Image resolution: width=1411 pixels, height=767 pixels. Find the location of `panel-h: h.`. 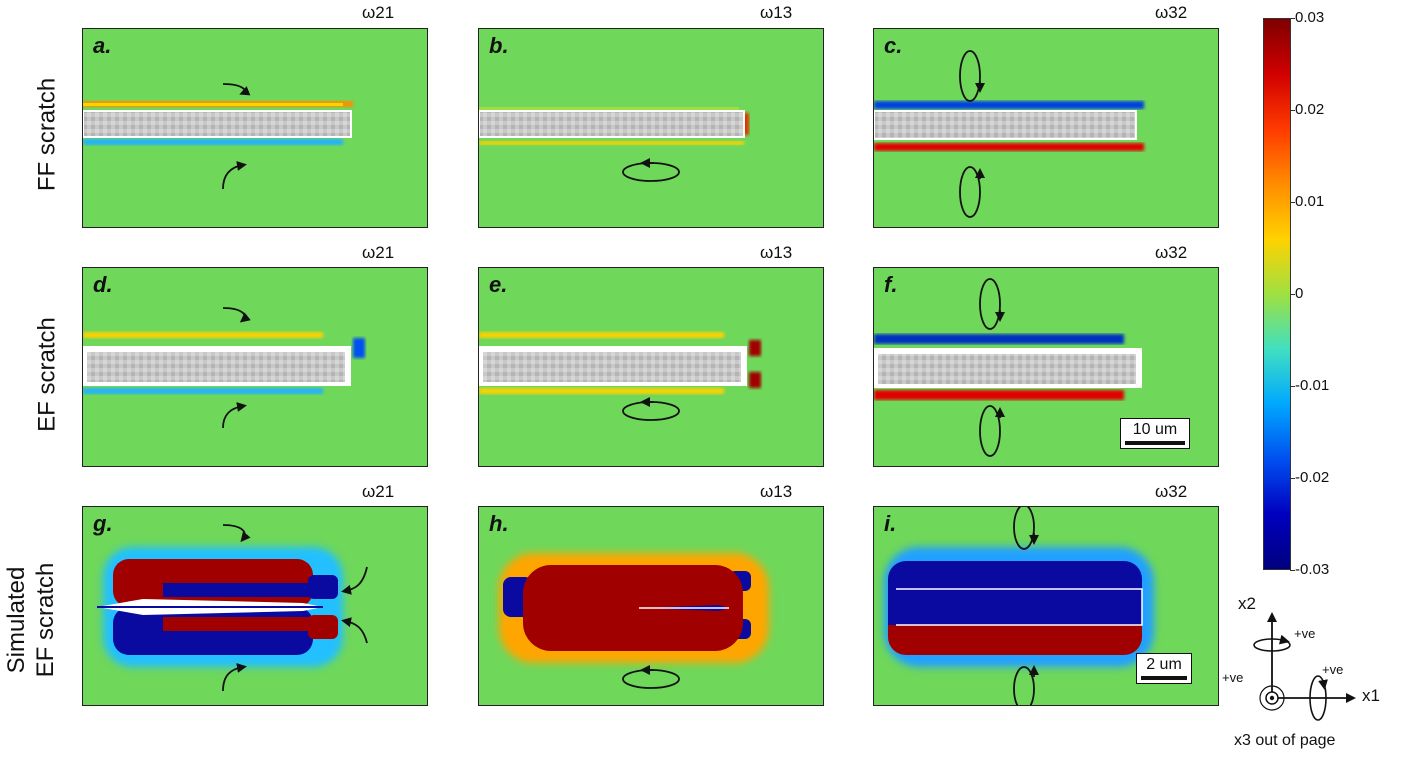

panel-h: h. is located at coordinates (651, 606).